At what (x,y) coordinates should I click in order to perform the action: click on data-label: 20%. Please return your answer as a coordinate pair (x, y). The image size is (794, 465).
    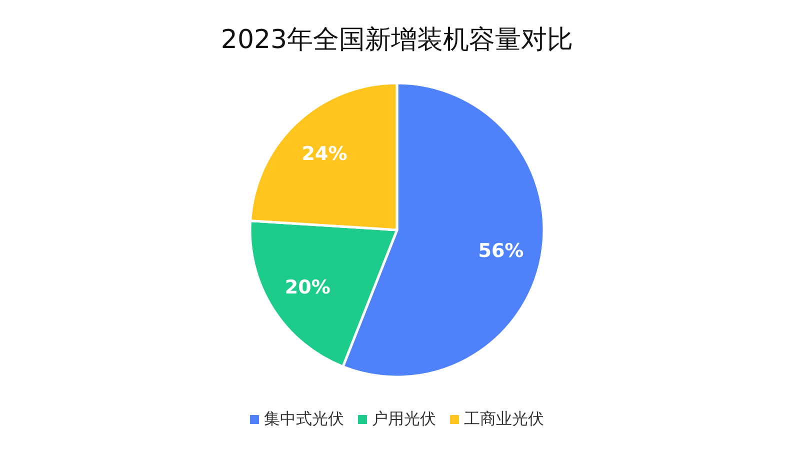
    Looking at the image, I should click on (307, 287).